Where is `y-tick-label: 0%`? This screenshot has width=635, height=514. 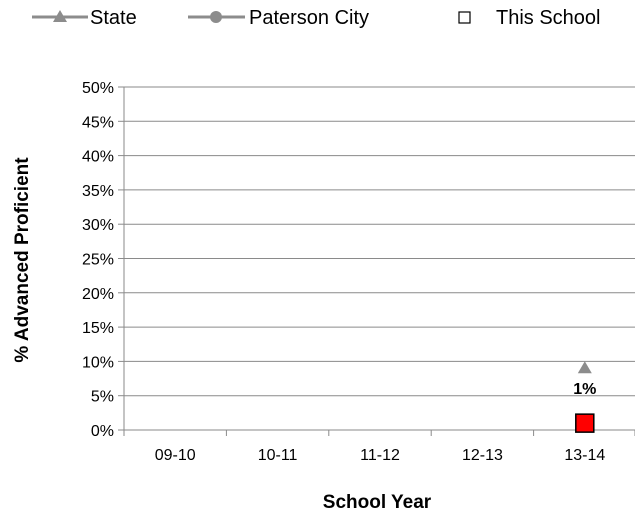
y-tick-label: 0% is located at coordinates (102, 431).